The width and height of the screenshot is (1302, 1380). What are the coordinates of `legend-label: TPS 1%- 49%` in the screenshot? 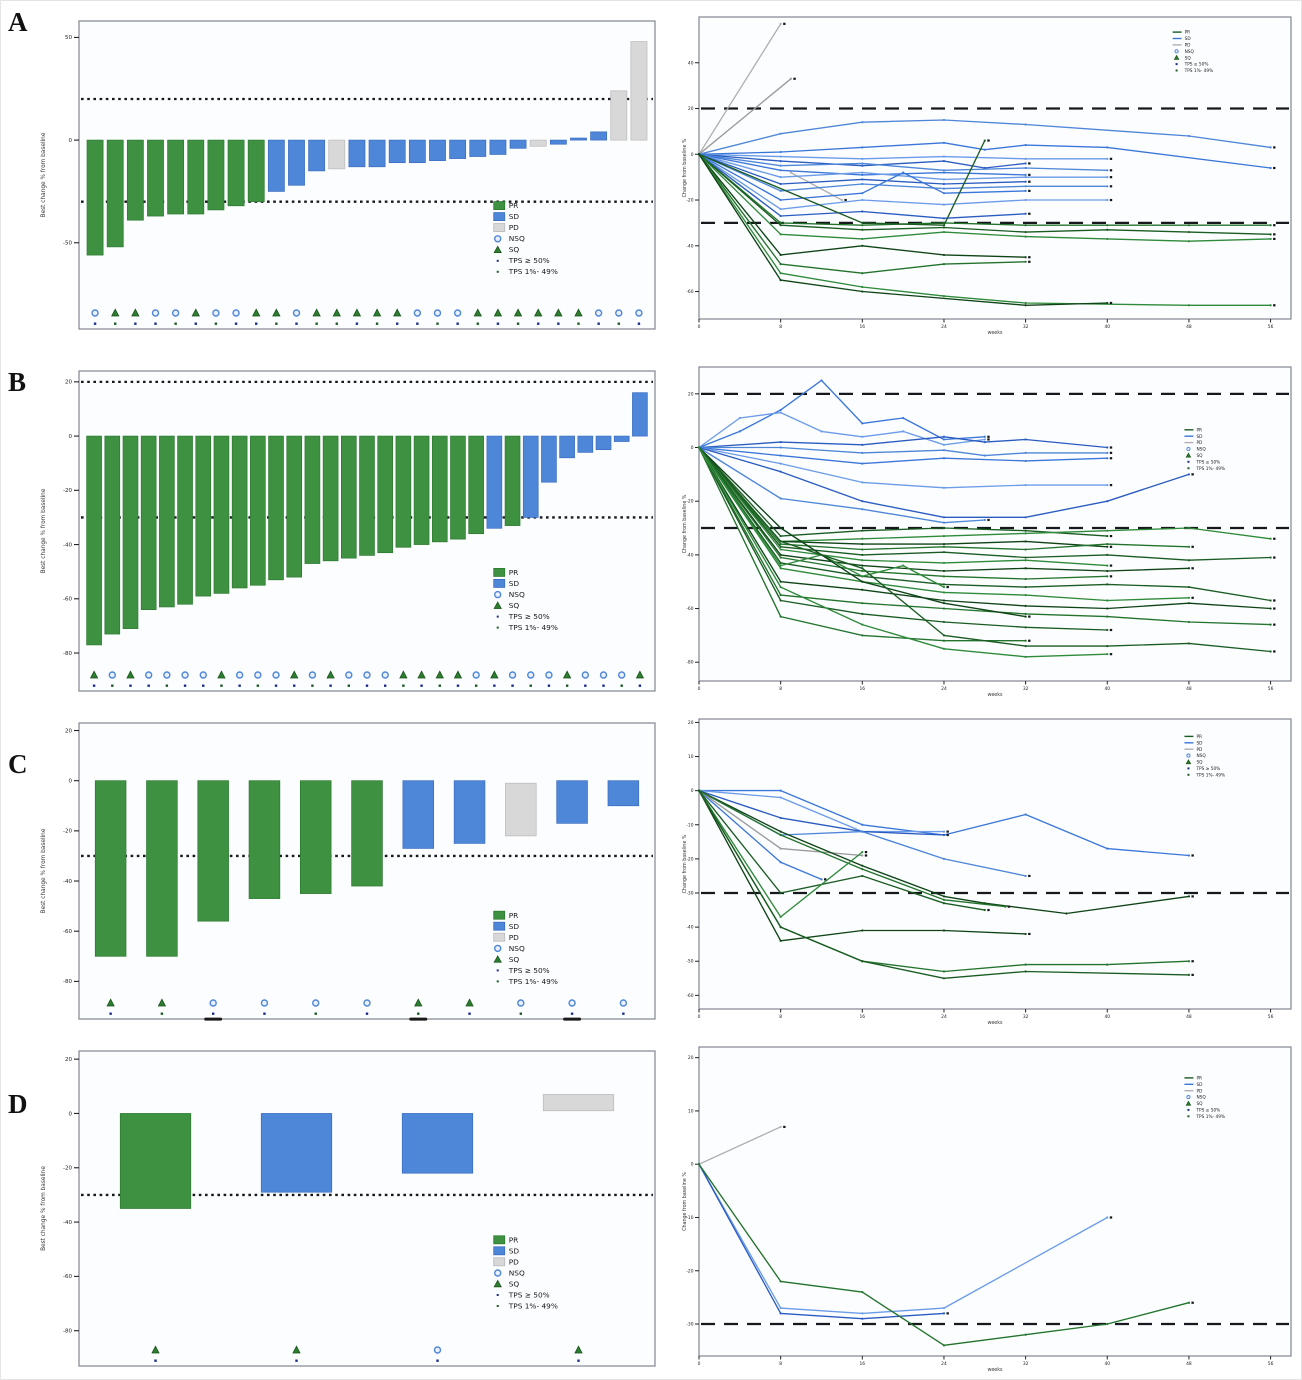 It's located at (1199, 71).